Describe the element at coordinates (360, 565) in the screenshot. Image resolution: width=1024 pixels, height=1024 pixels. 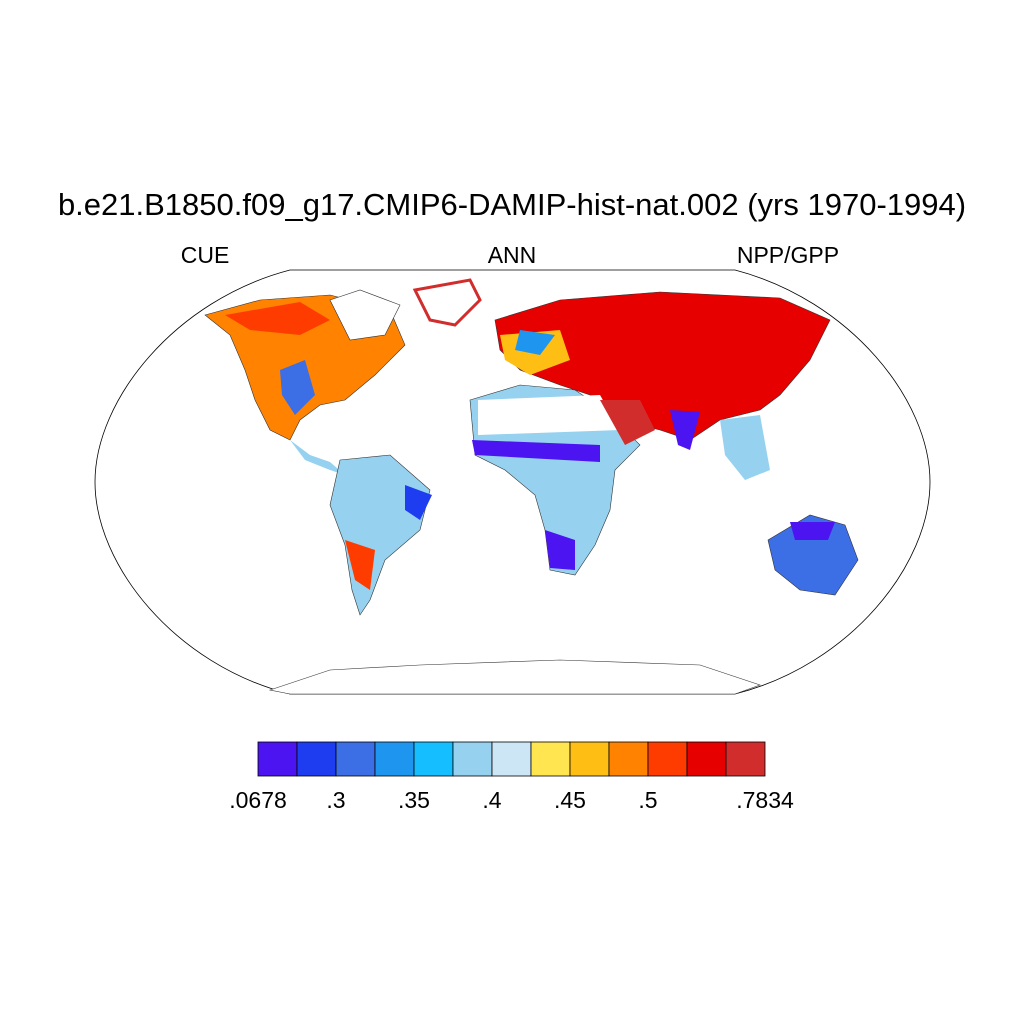
I see `andes` at that location.